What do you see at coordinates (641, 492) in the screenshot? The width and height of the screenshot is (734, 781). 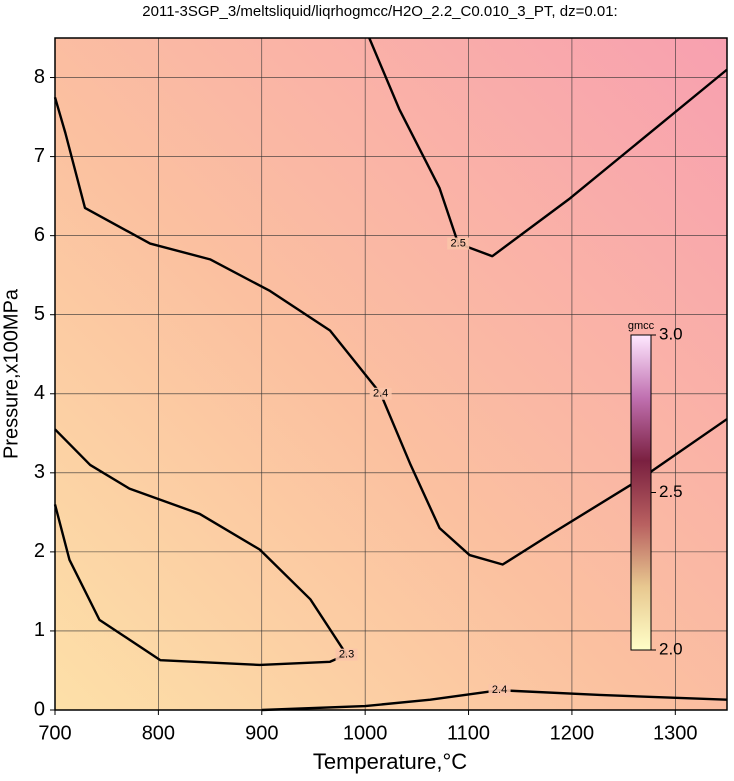 I see `colorbar` at bounding box center [641, 492].